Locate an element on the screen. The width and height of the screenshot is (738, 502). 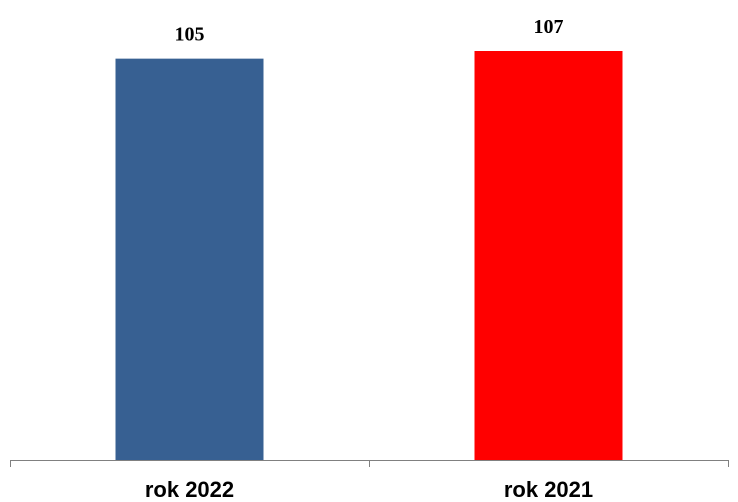
data-label: 107 is located at coordinates (549, 27).